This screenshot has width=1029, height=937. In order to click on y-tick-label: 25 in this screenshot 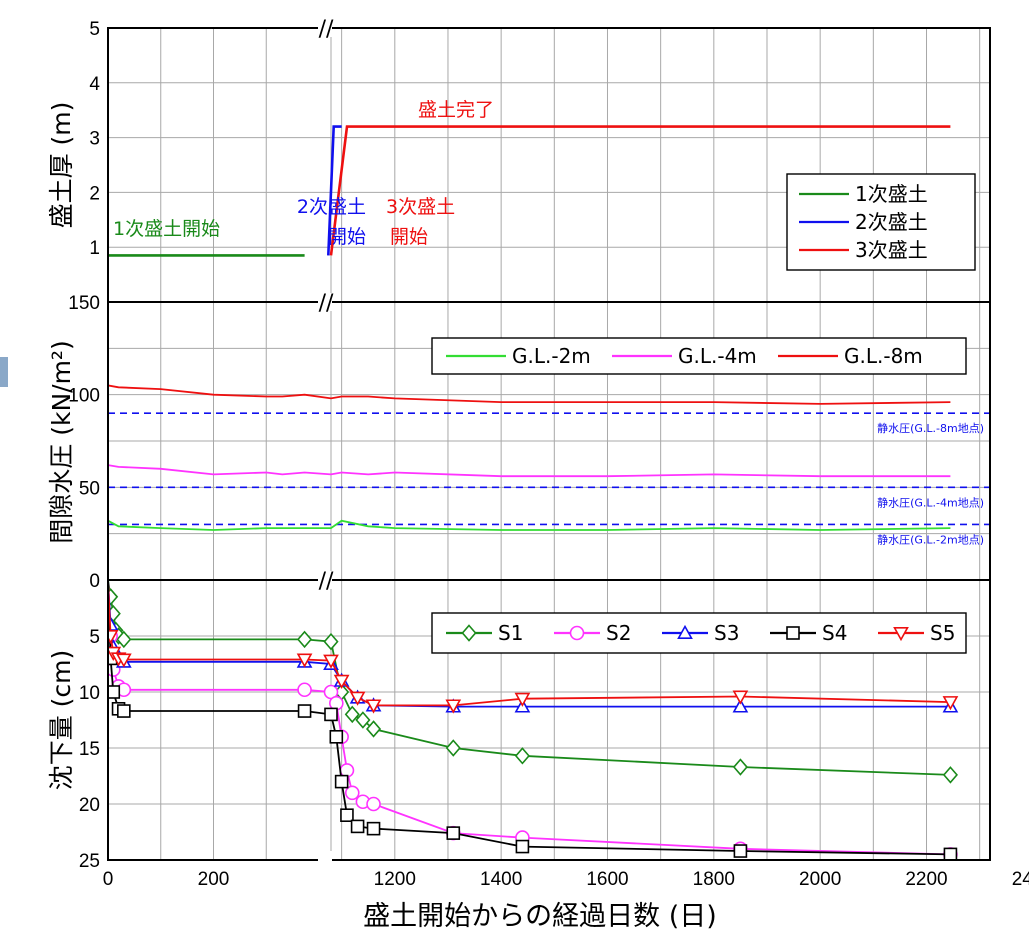, I will do `click(89, 861)`.